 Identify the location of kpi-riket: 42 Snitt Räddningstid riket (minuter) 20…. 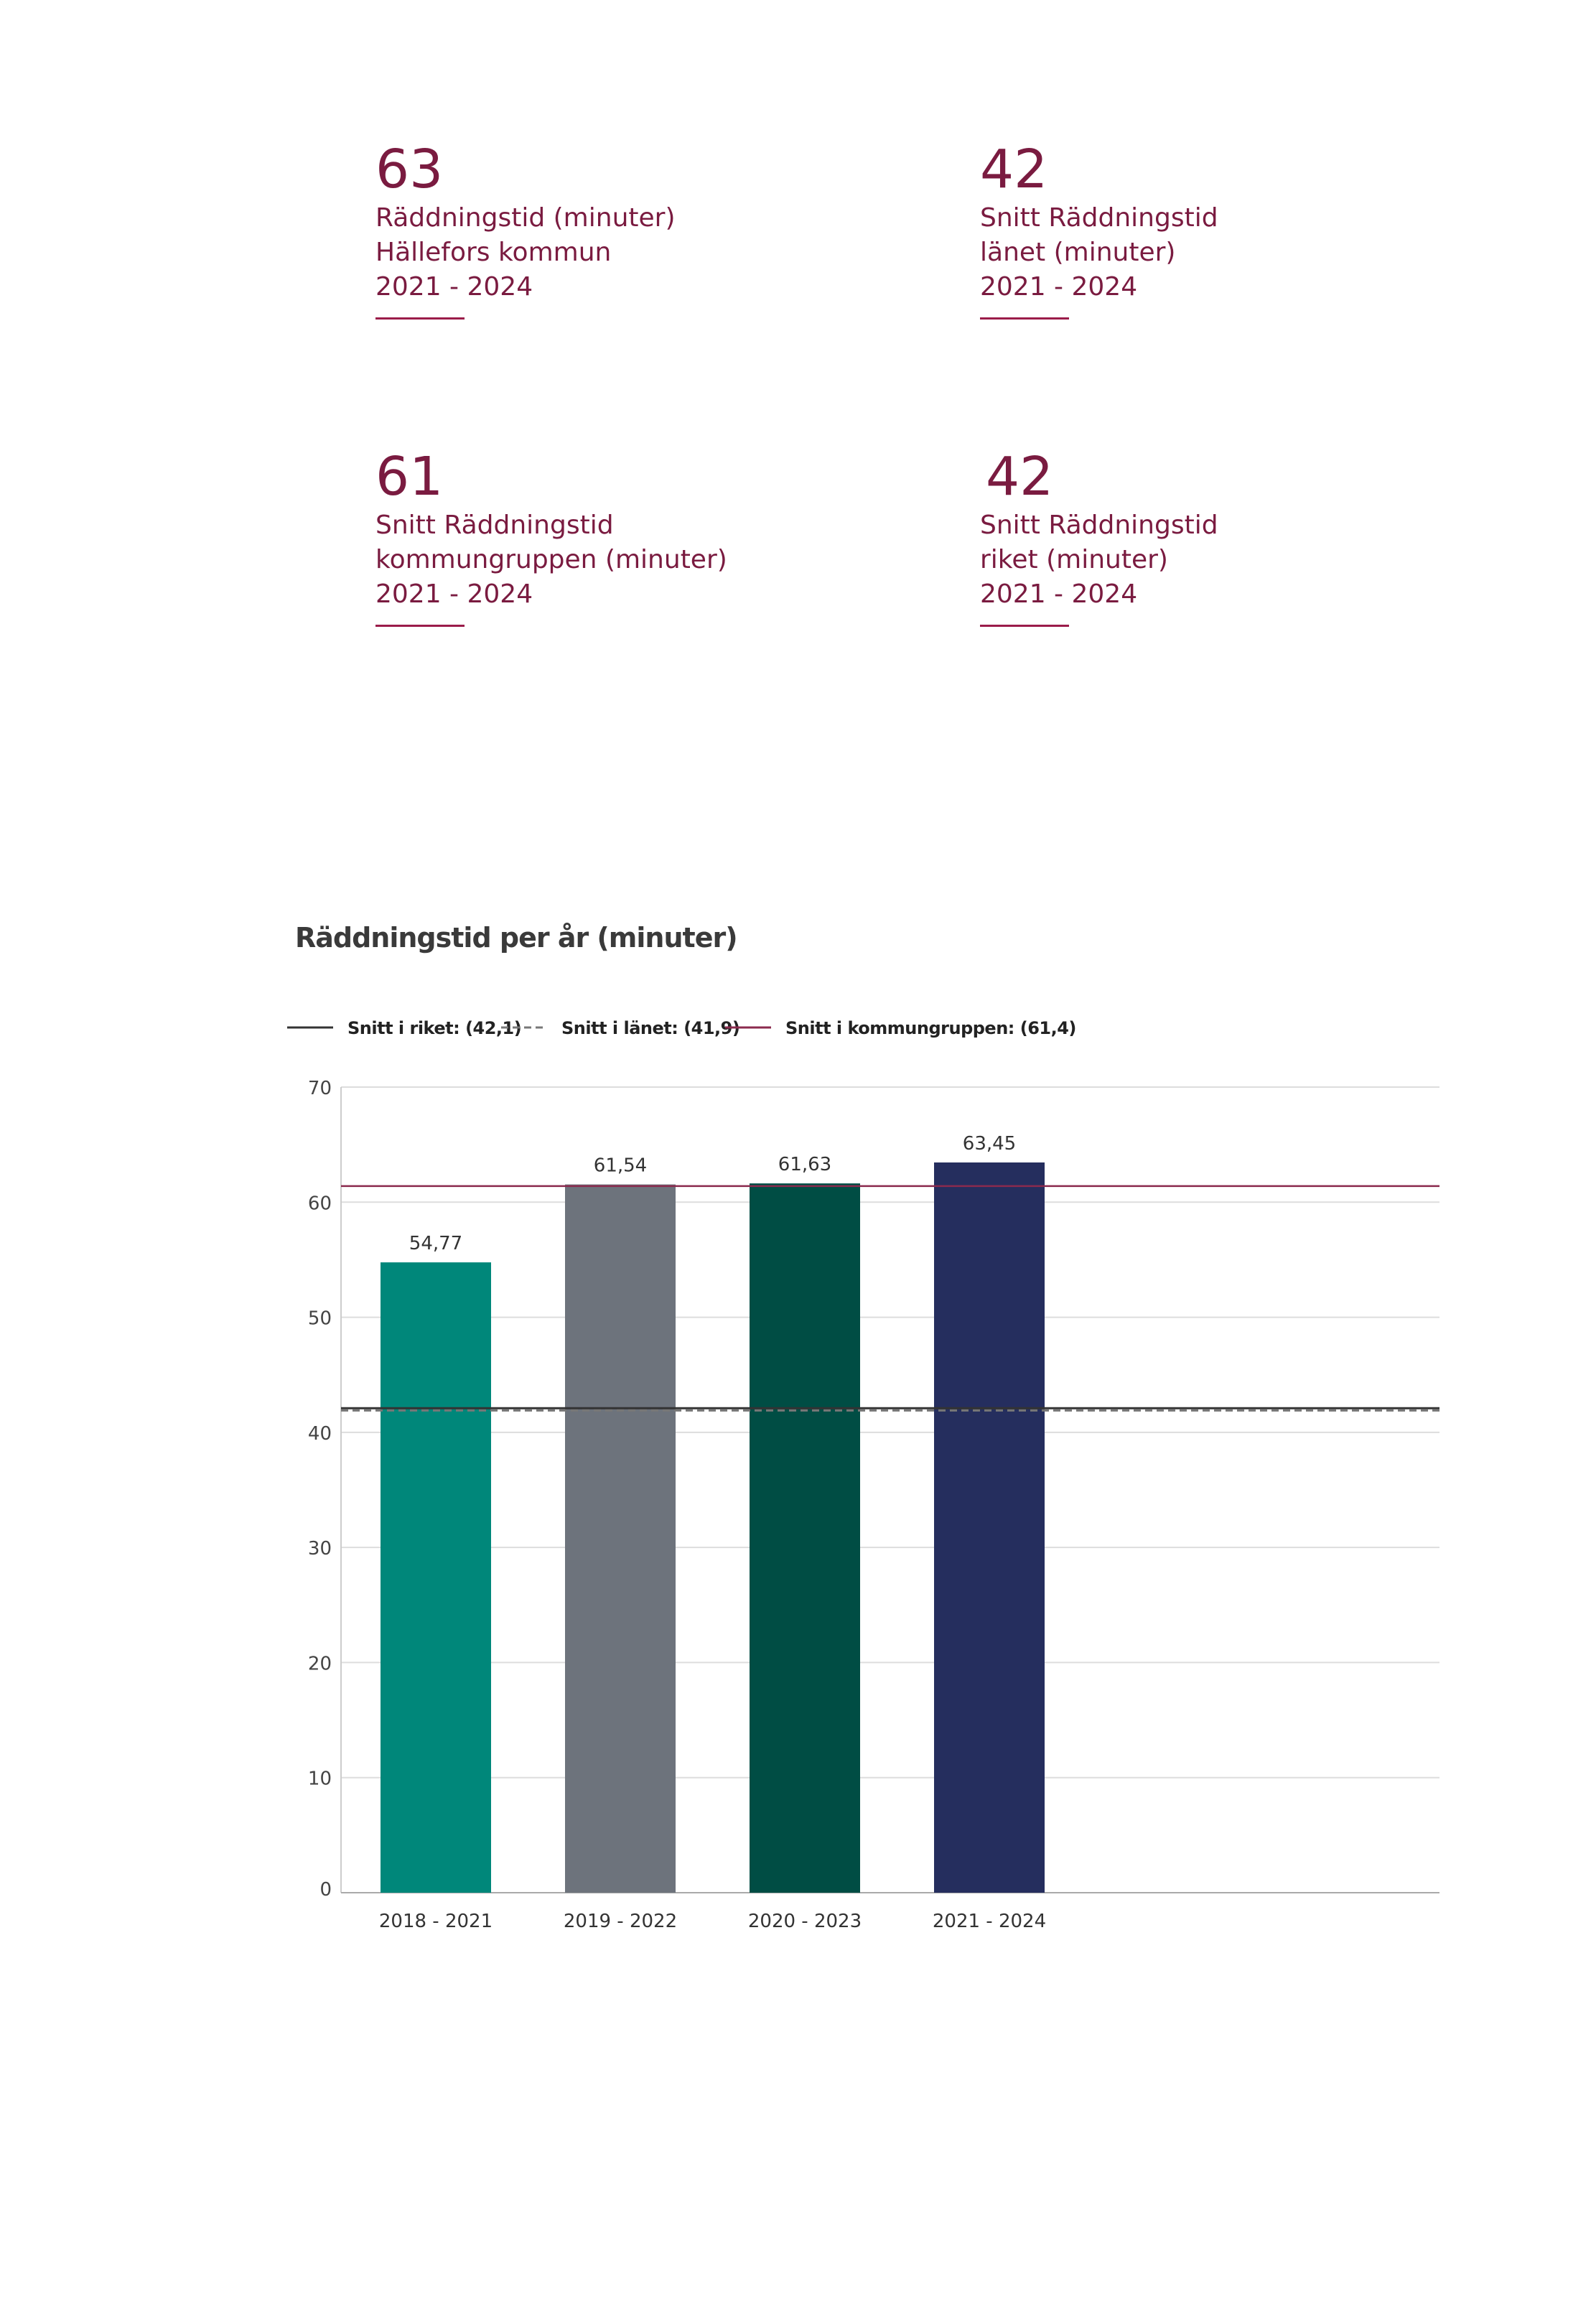
(1099, 537).